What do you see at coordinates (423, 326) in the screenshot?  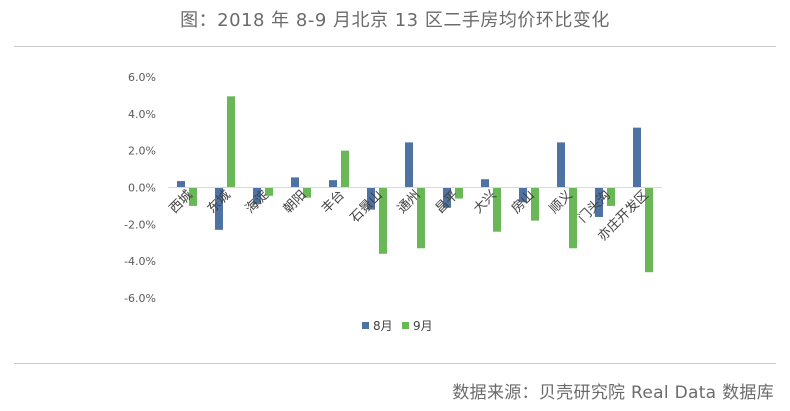 I see `legend-label: 9月` at bounding box center [423, 326].